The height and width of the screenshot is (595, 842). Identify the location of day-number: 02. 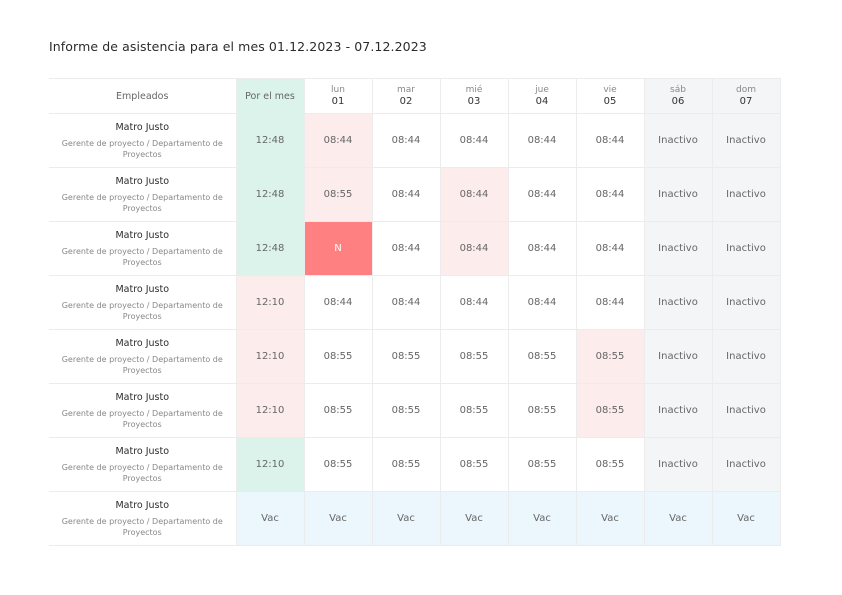
(406, 101).